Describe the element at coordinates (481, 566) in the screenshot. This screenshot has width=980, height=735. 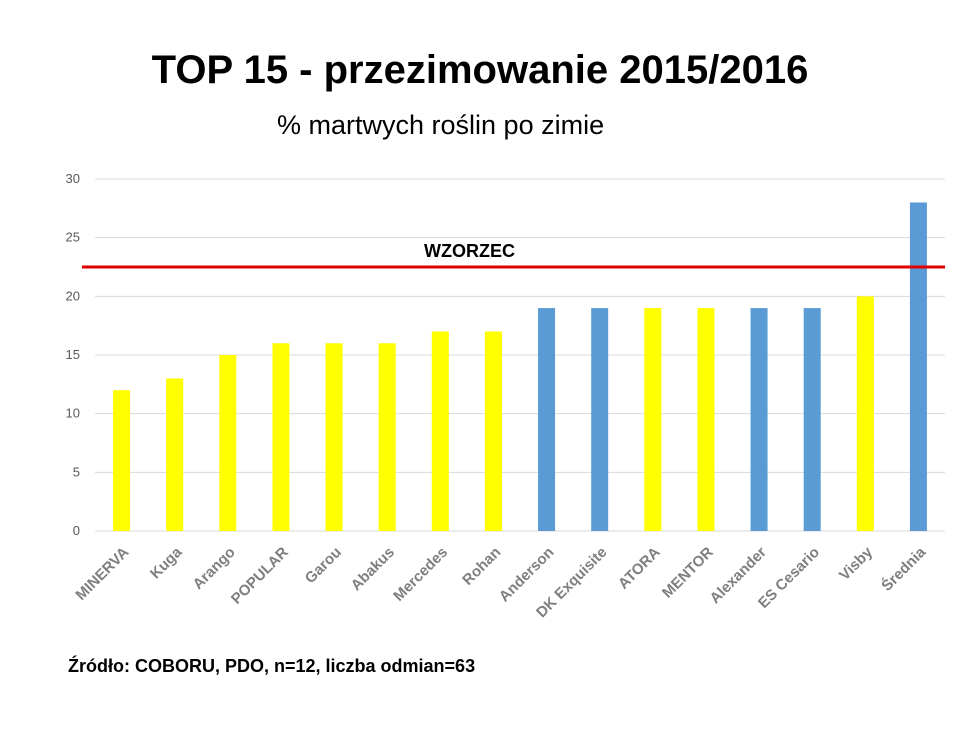
I see `x-tick-label: Rohan` at that location.